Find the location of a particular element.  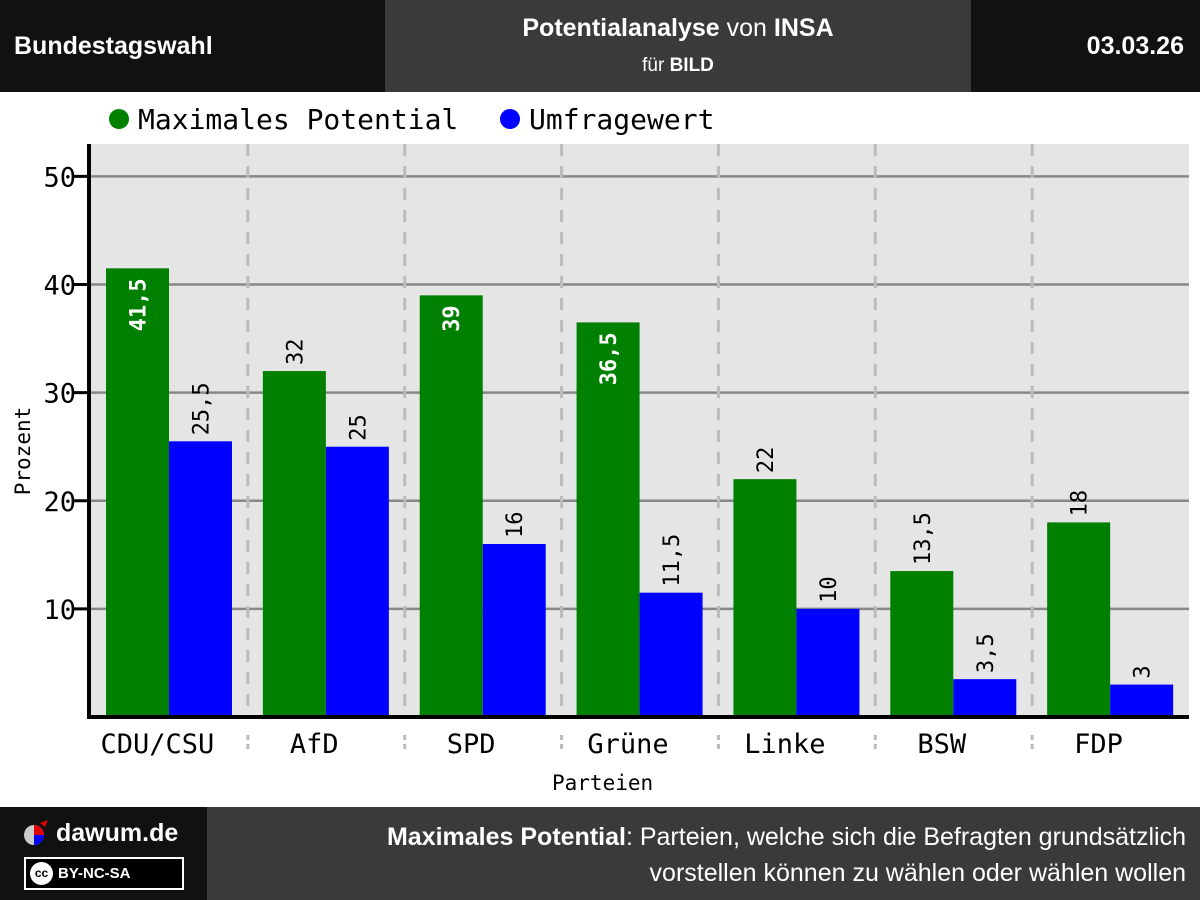

data-label: 22 is located at coordinates (766, 460).